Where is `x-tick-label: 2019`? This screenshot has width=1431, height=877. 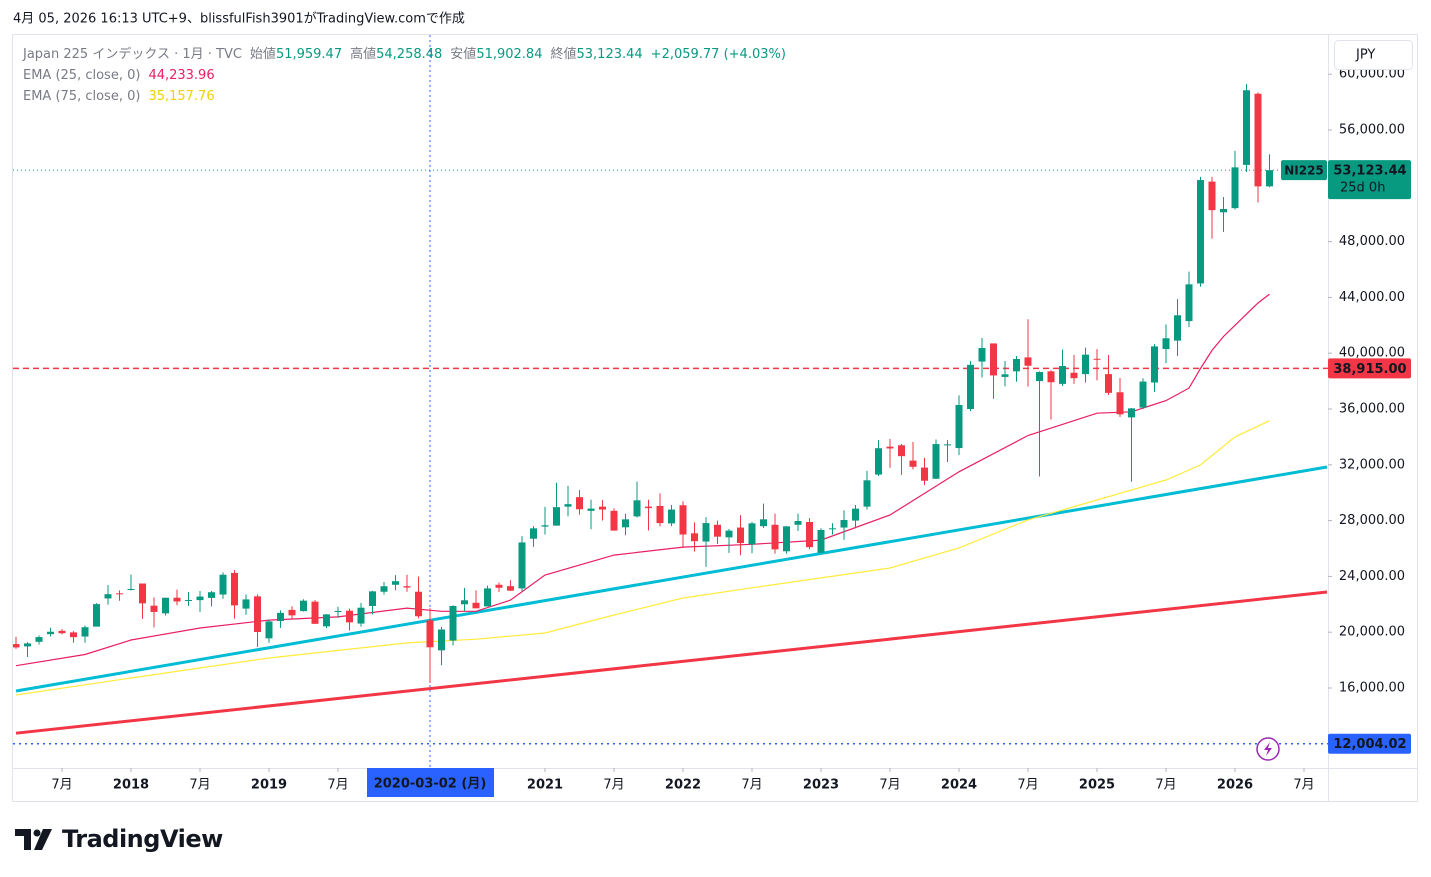
x-tick-label: 2019 is located at coordinates (269, 785).